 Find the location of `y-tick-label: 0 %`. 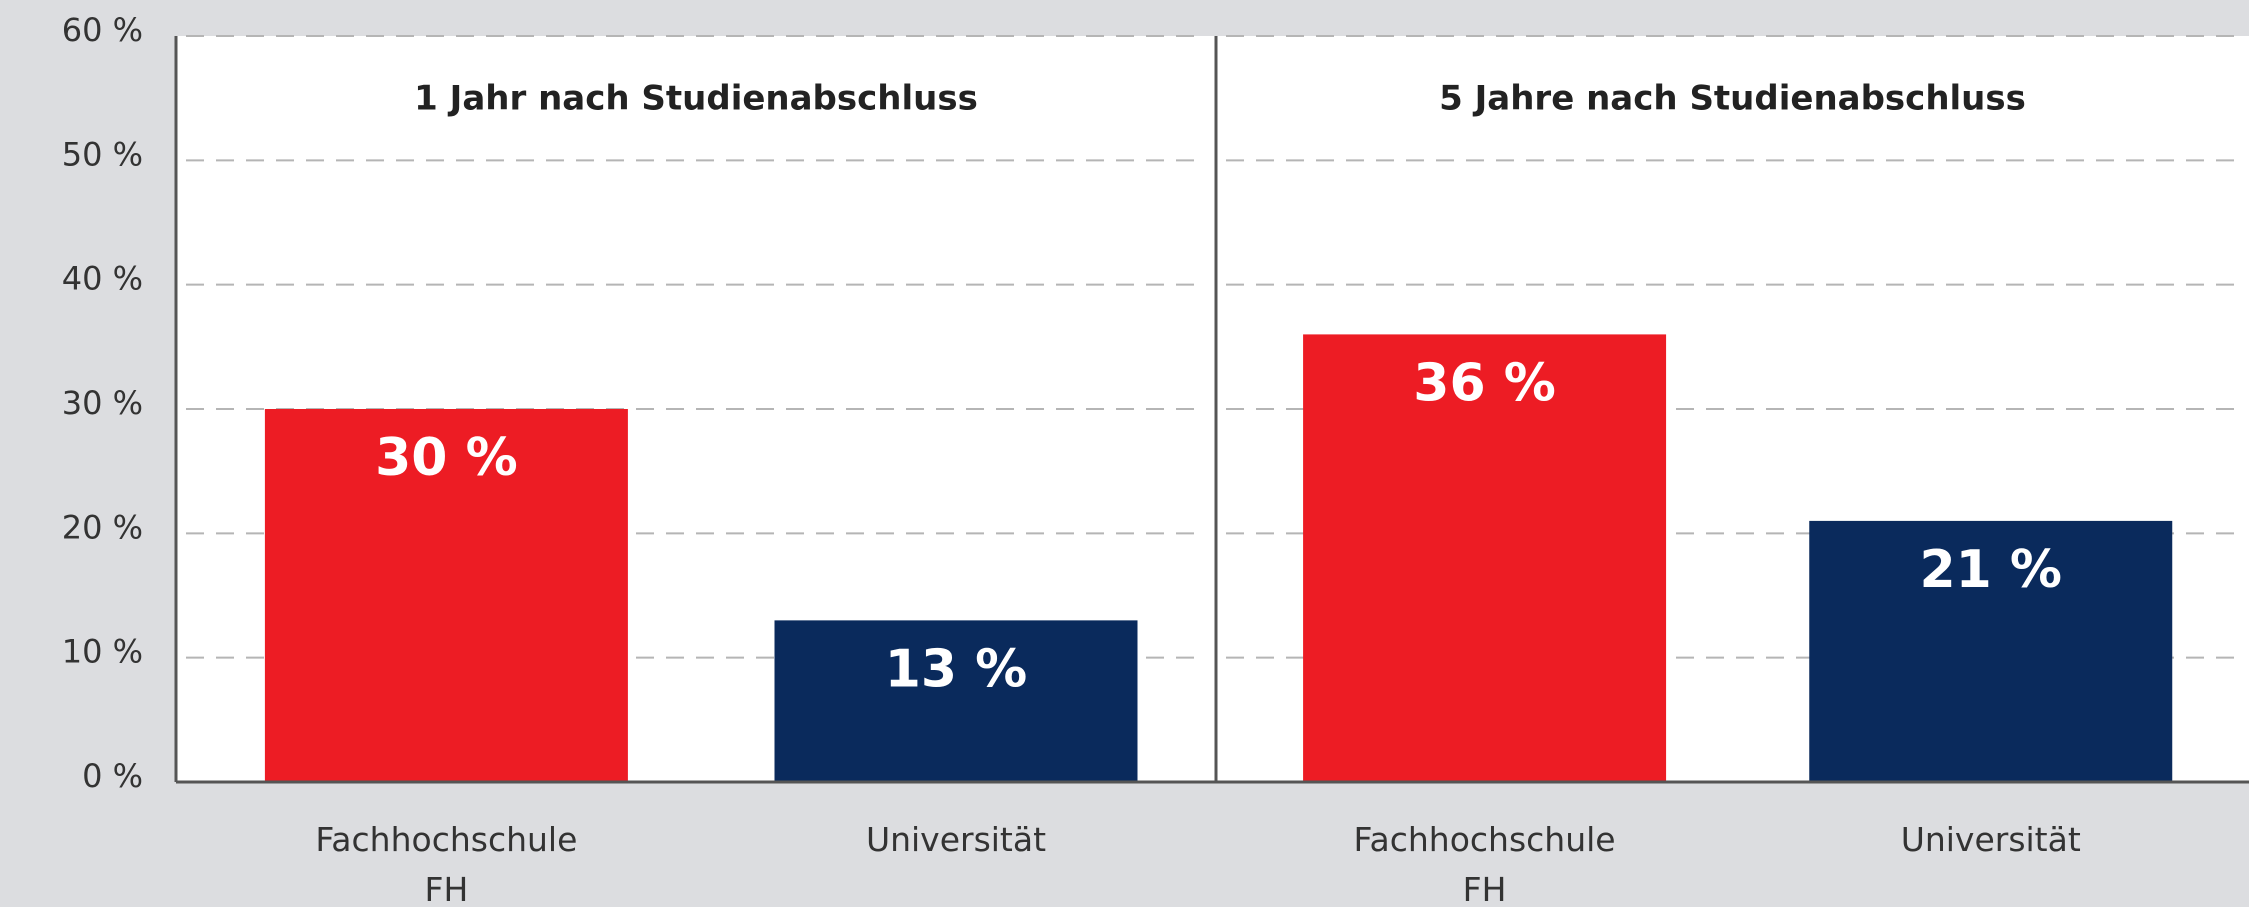

y-tick-label: 0 % is located at coordinates (112, 776).